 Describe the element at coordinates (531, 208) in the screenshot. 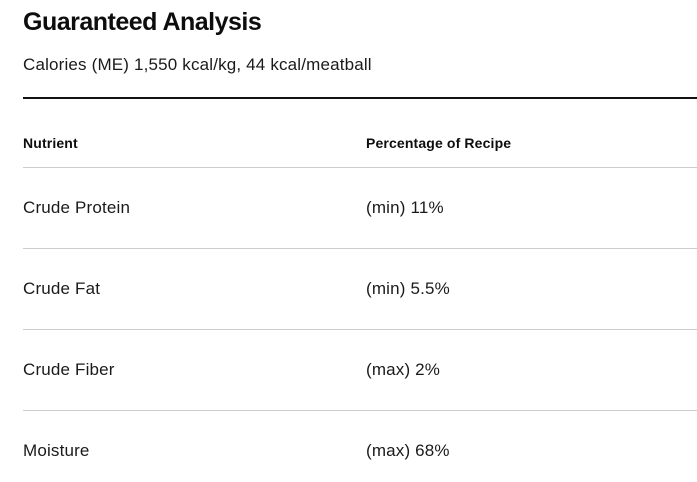

I see `nutrient-value: (min) 11%` at that location.